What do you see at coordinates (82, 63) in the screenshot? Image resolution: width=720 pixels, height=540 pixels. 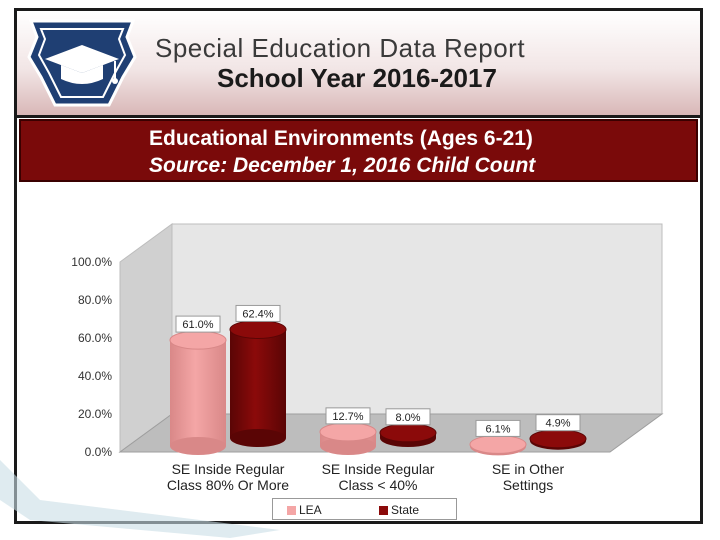 I see `keystone-graduation-cap-icon` at bounding box center [82, 63].